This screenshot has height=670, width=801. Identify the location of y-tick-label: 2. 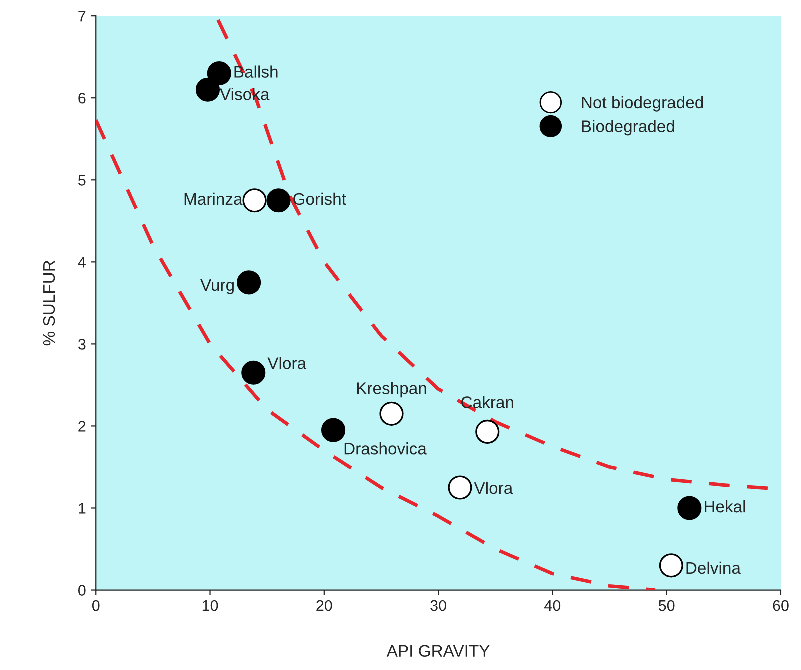
(82, 426).